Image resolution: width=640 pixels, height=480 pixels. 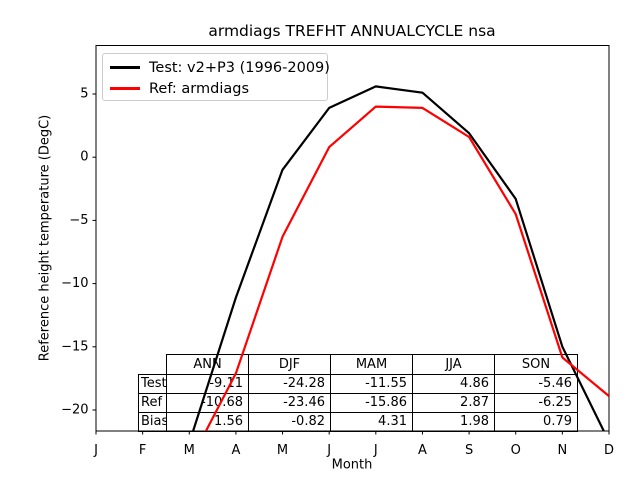 I want to click on table-row-label: Bias, so click(x=152, y=422).